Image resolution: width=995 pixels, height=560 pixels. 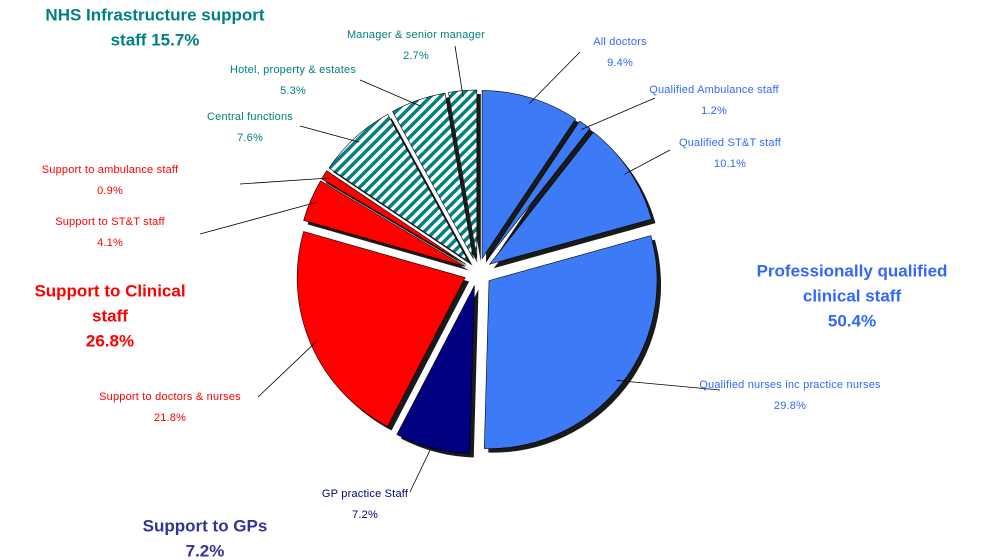 What do you see at coordinates (205, 550) in the screenshot?
I see `group-label: 7.2%` at bounding box center [205, 550].